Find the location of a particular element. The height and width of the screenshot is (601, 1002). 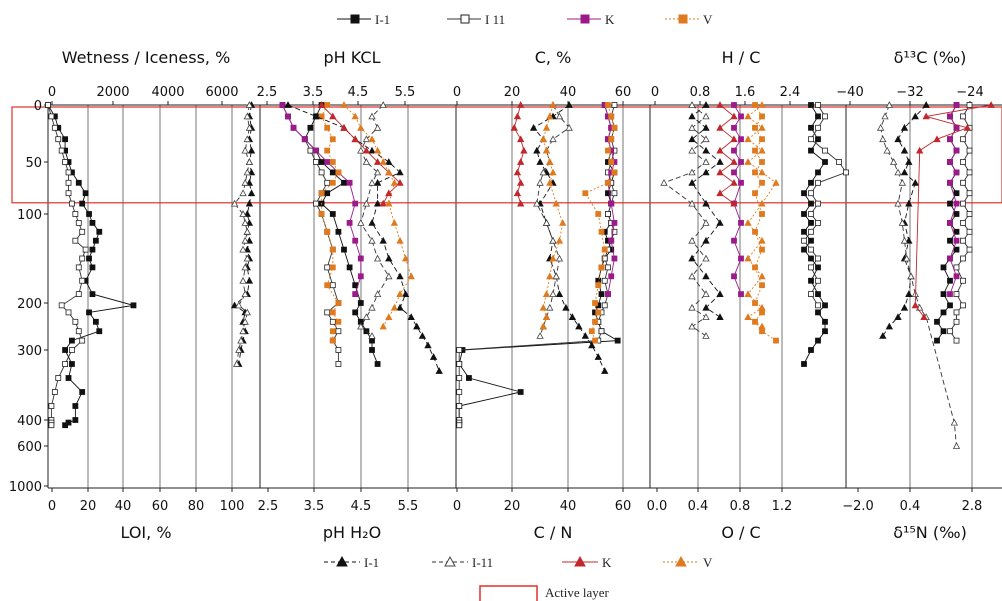

panel-2-top-tick: 4.5 is located at coordinates (358, 92).